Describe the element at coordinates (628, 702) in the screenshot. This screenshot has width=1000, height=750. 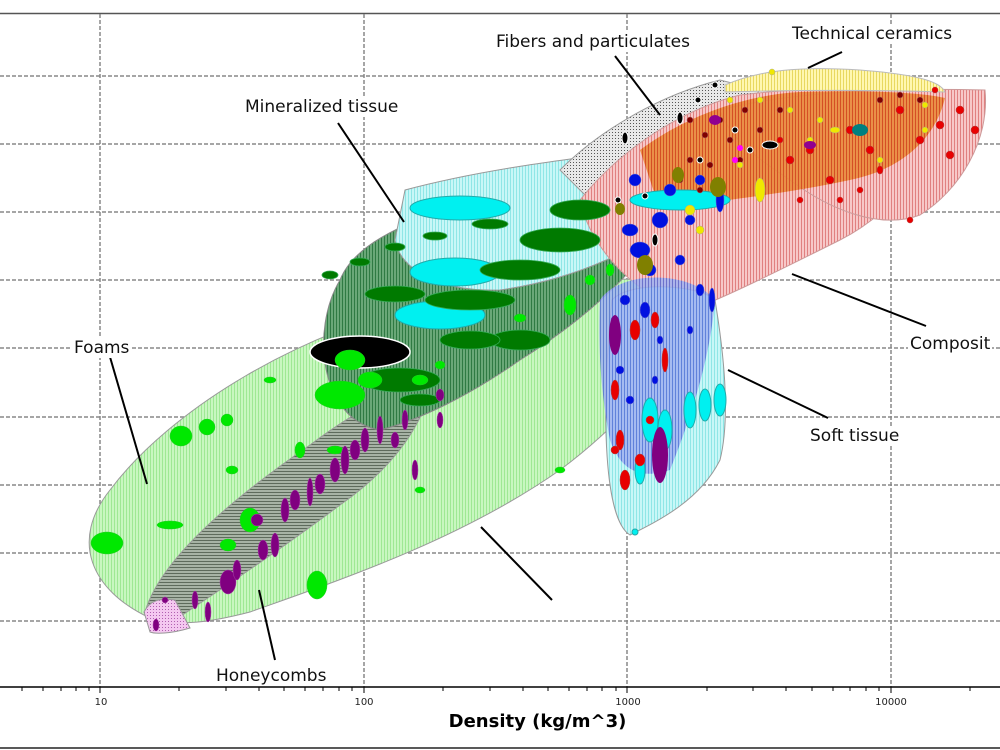
I see `x-tick-1000: 1000` at that location.